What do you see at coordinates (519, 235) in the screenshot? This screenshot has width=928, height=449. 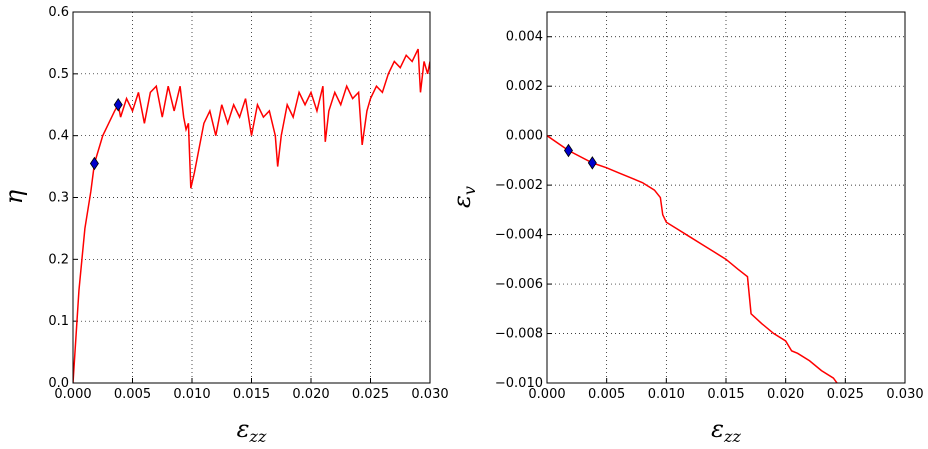 I see `y-tick-label: −0.004` at bounding box center [519, 235].